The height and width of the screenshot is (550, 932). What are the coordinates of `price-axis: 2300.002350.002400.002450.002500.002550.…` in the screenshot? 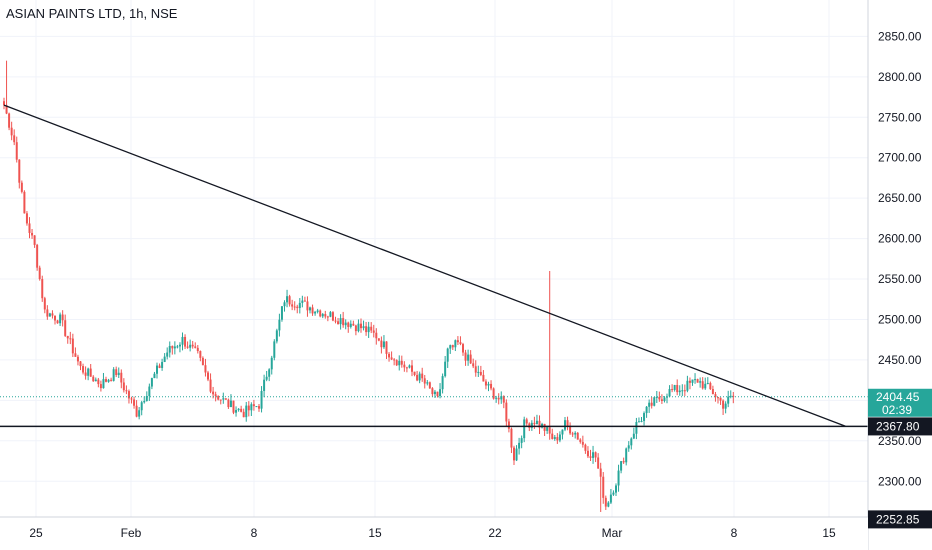 It's located at (899, 275).